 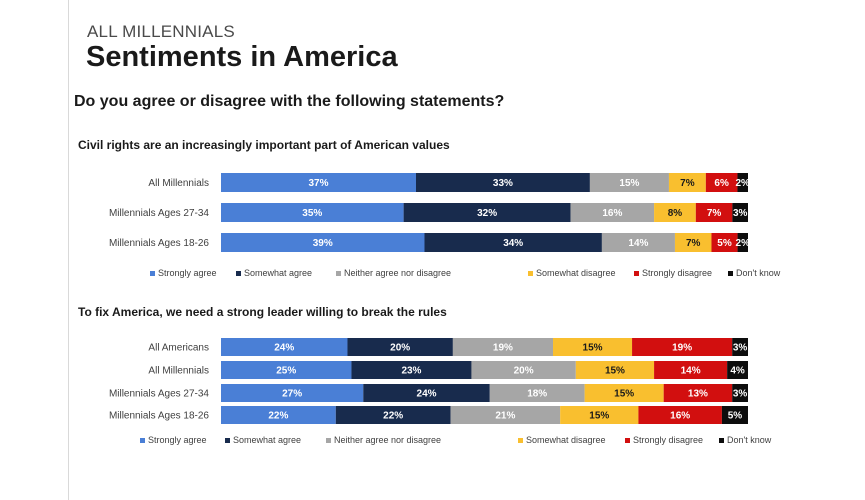 I want to click on data-label-somewhat_agree: 33%, so click(x=503, y=183).